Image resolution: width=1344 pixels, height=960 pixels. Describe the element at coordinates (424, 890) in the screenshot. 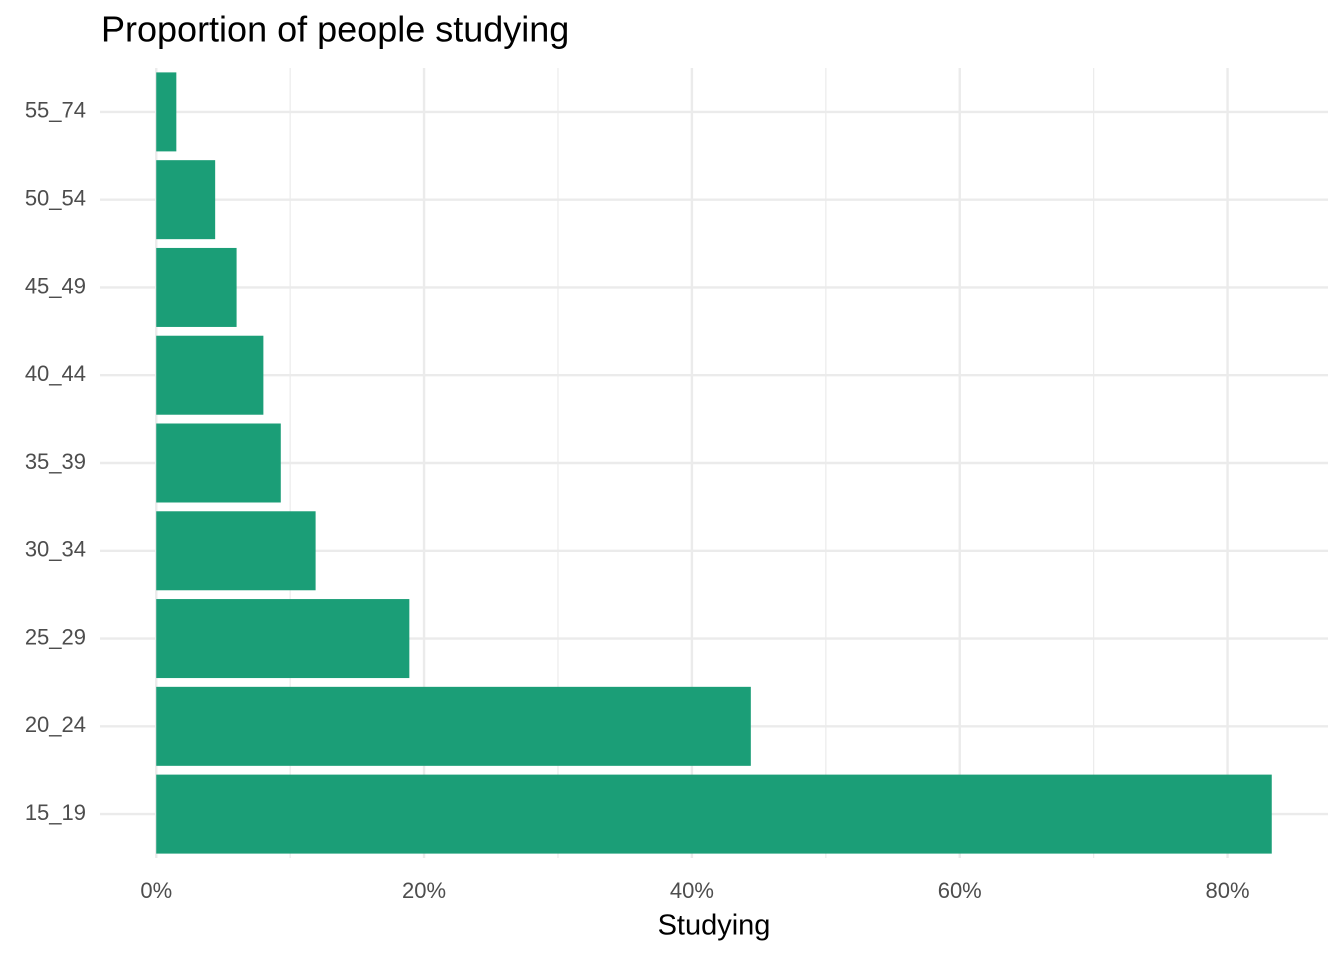

I see `x-tick-label: 20%` at that location.